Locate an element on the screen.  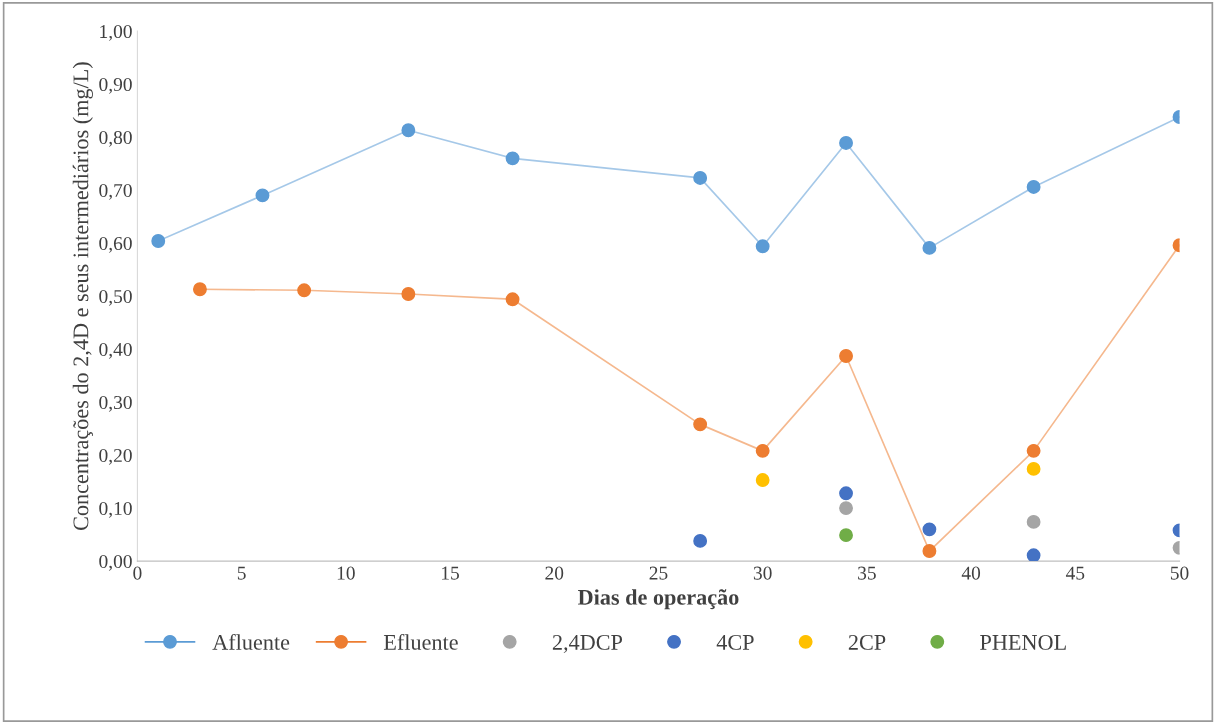
x-axis-title: Dias de operação is located at coordinates (658, 599).